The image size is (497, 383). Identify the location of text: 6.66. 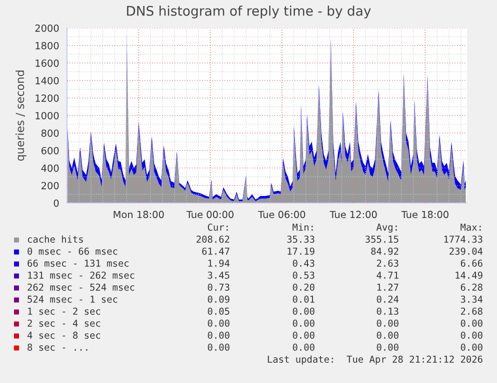
(471, 263).